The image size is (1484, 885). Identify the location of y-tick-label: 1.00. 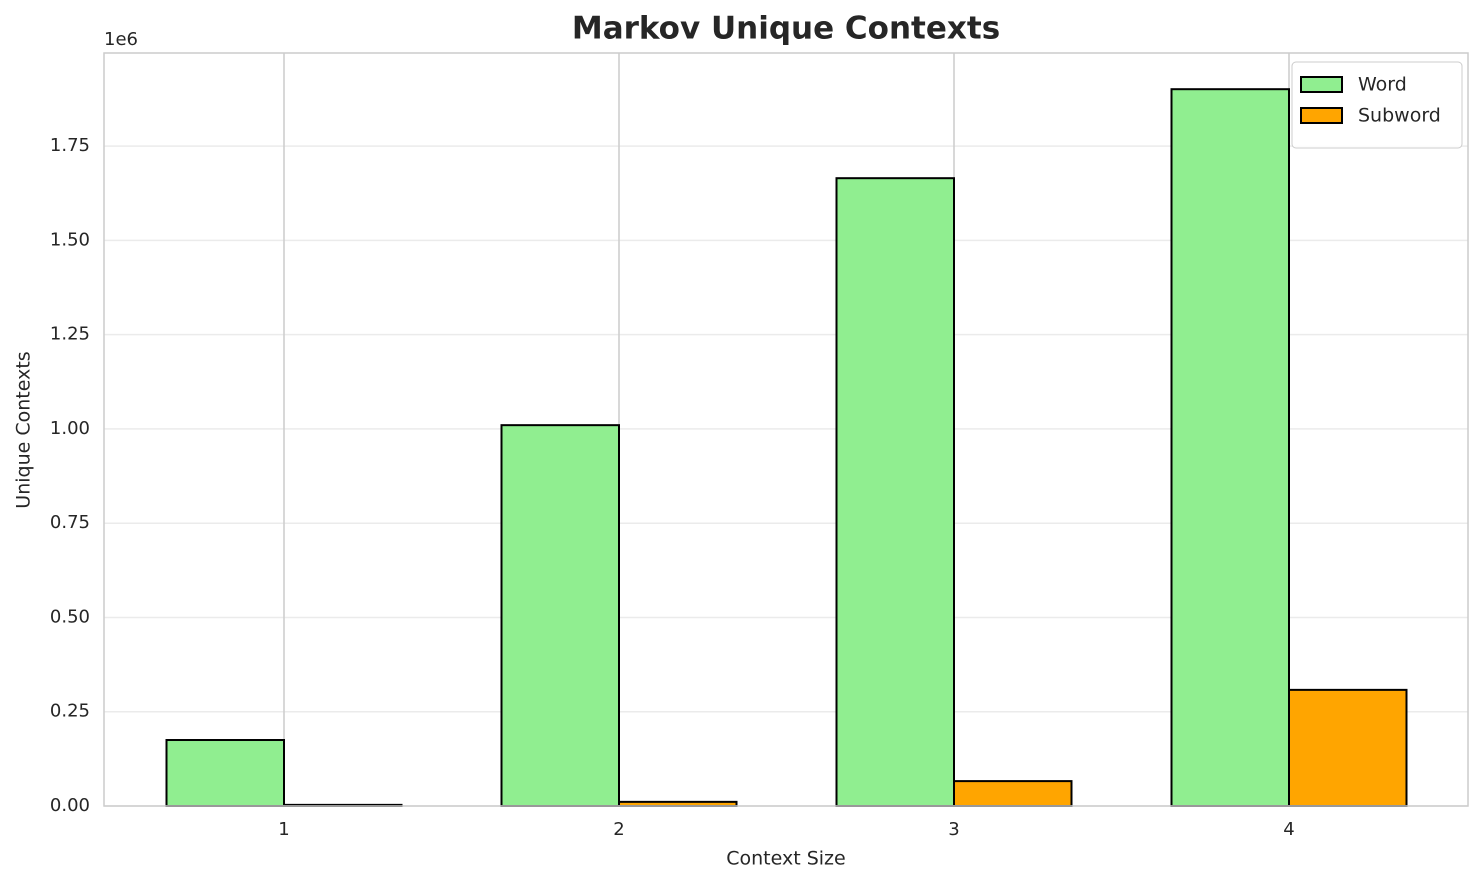
(70, 428).